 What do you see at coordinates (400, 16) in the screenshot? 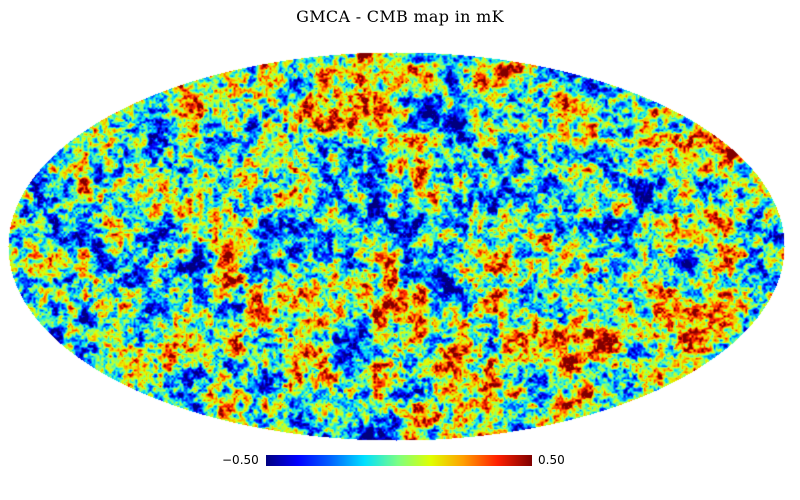
I see `map-title: GMCA - CMB map in mK` at bounding box center [400, 16].